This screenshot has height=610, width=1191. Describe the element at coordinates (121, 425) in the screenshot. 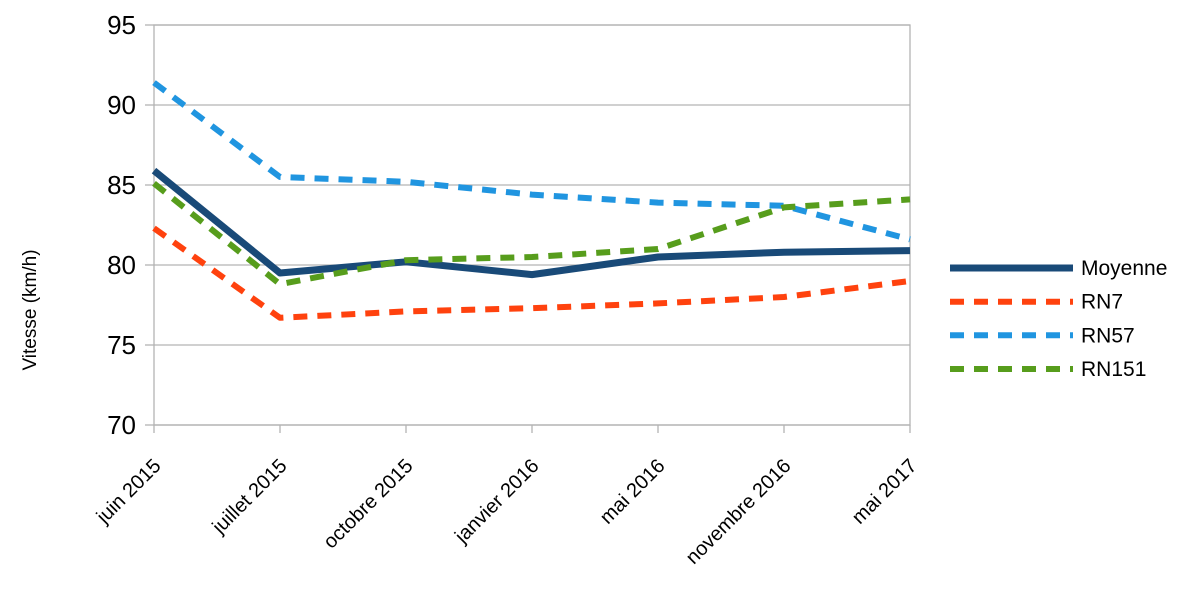

I see `y-tick-label: 70` at that location.